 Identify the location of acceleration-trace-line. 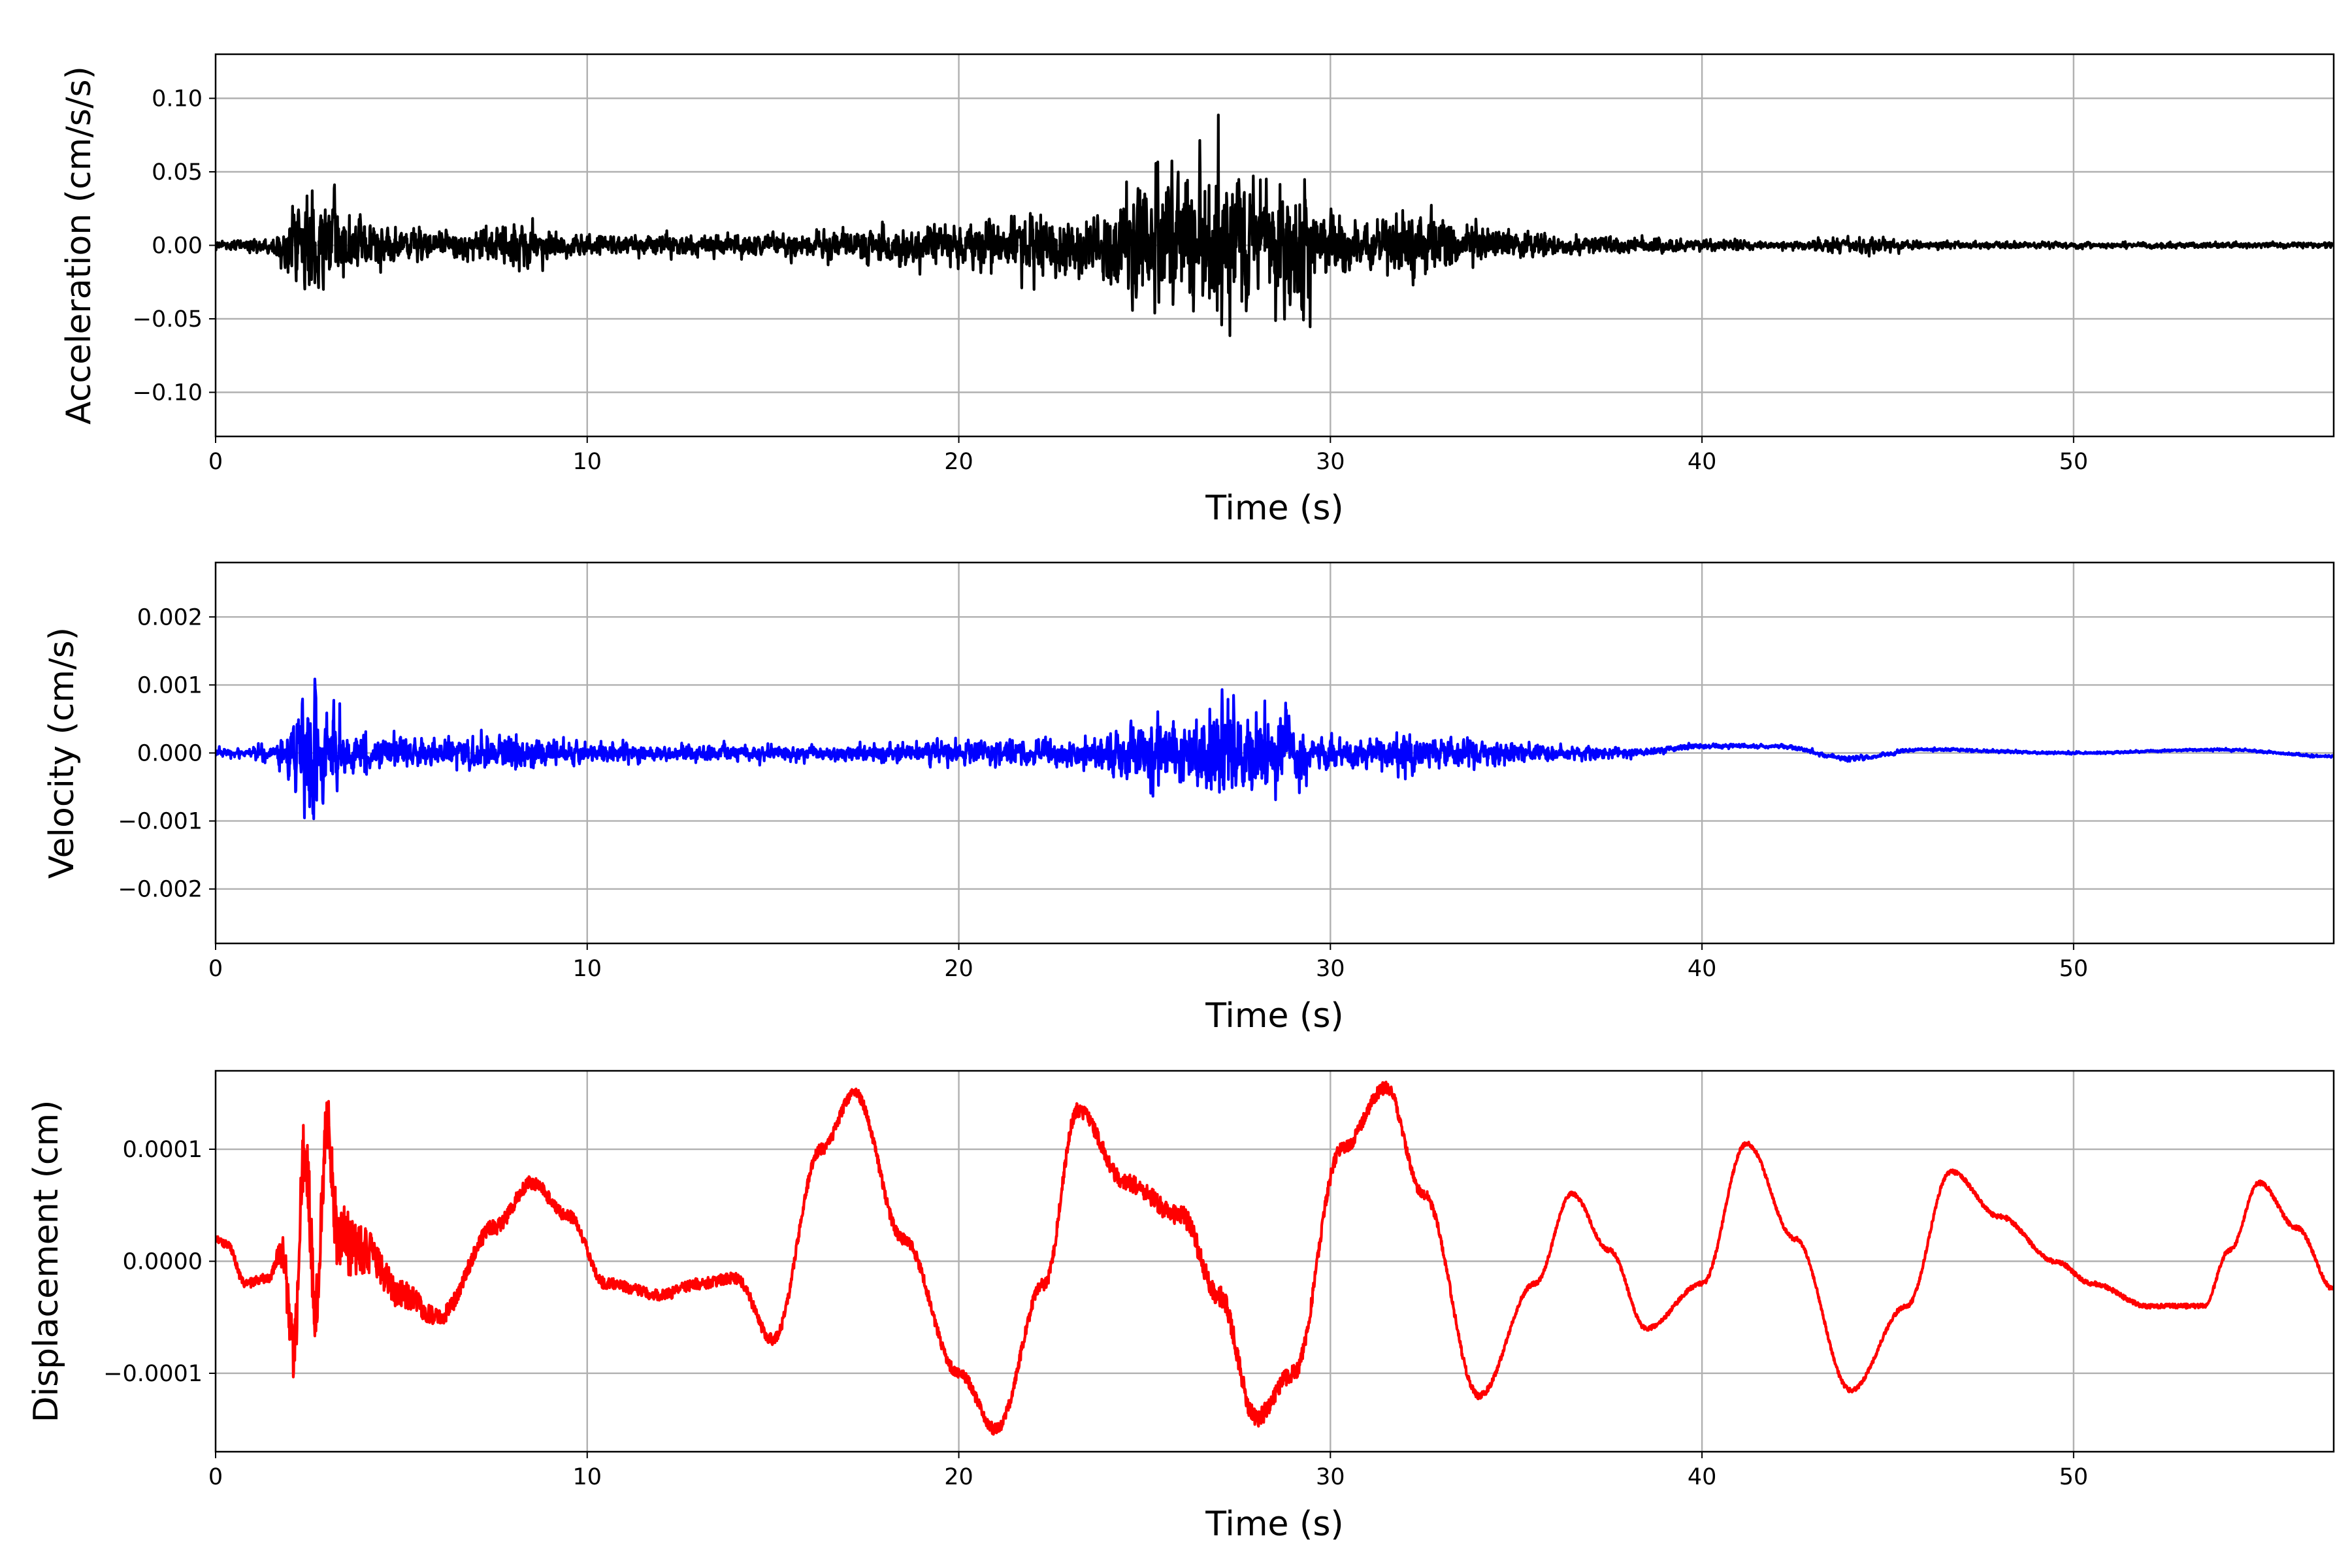
(1275, 225).